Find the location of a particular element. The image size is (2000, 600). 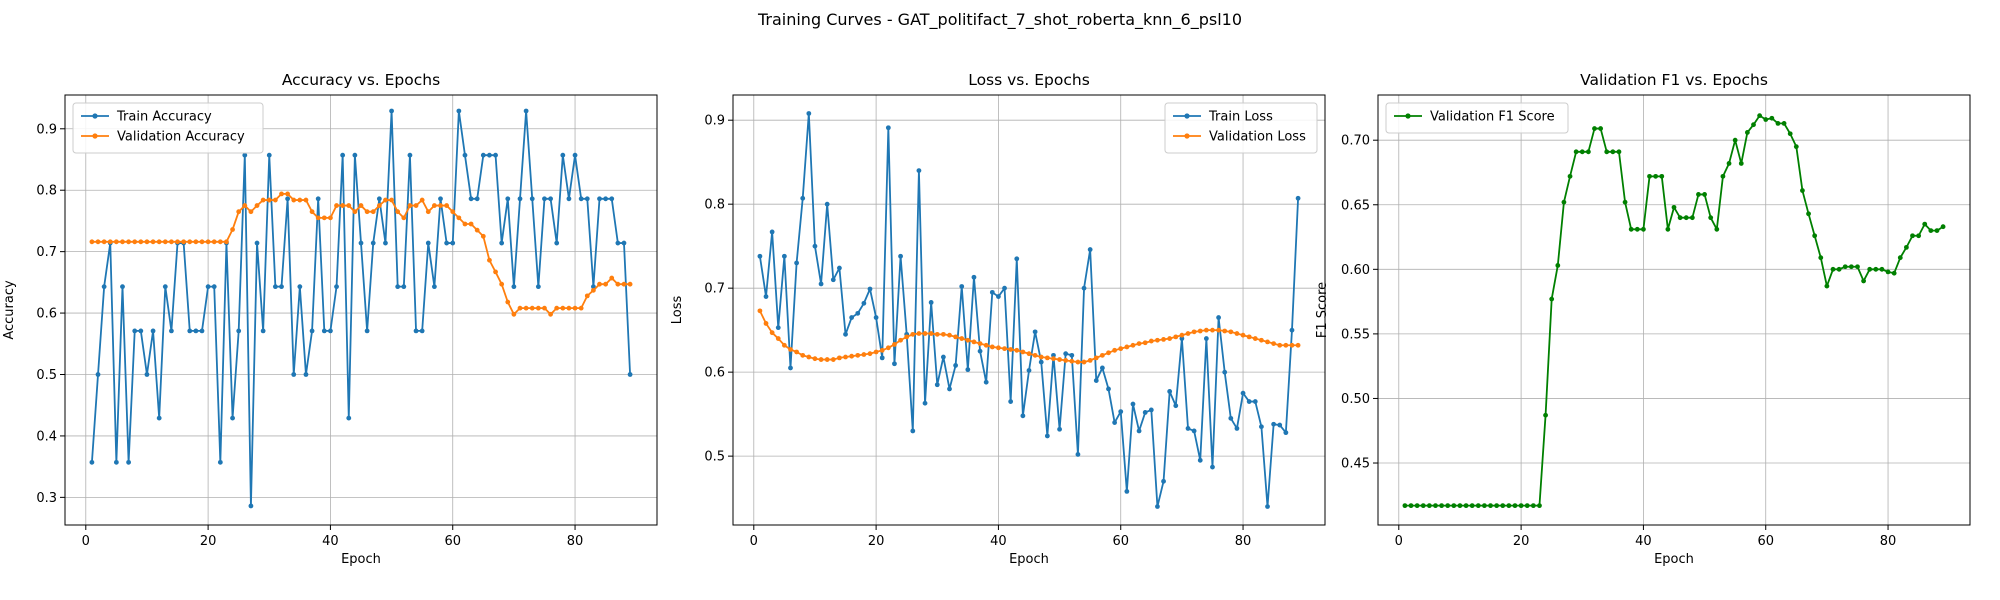

y-tick-label: 0.65 is located at coordinates (1355, 205).